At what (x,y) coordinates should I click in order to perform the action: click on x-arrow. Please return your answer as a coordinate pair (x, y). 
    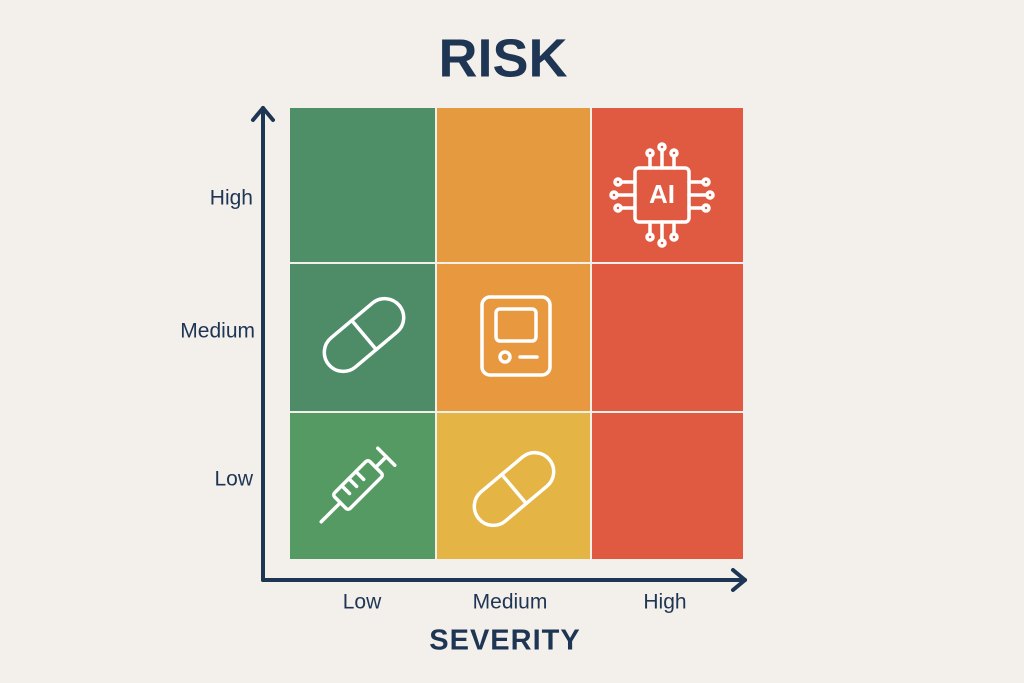
    Looking at the image, I should click on (739, 580).